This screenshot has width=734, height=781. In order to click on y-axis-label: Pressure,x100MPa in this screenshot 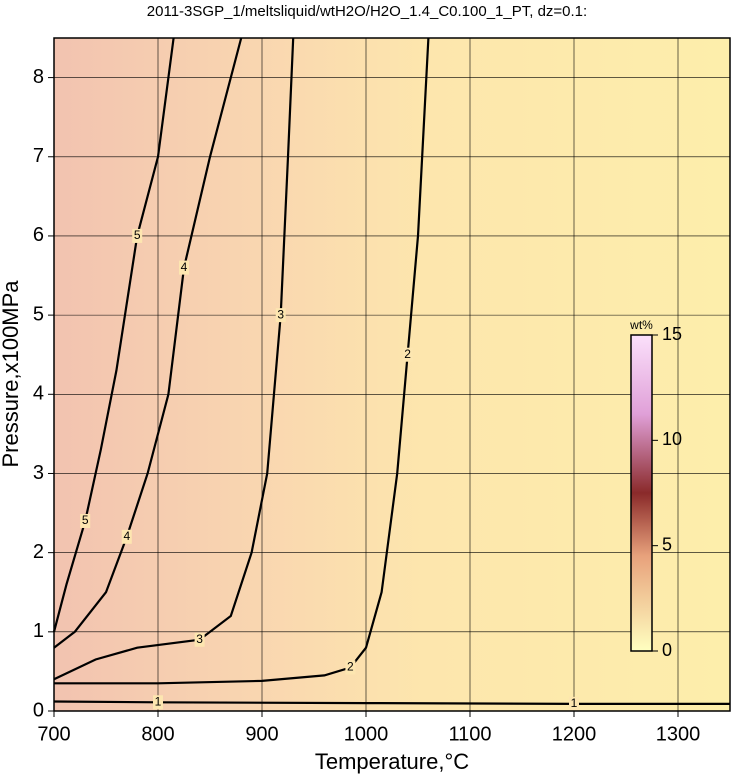, I will do `click(11, 374)`.